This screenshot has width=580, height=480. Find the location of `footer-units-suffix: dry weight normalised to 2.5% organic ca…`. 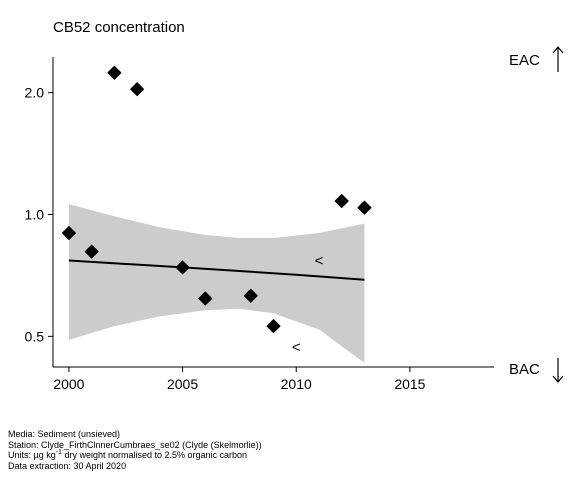

footer-units-suffix: dry weight normalised to 2.5% organic ca… is located at coordinates (154, 455).